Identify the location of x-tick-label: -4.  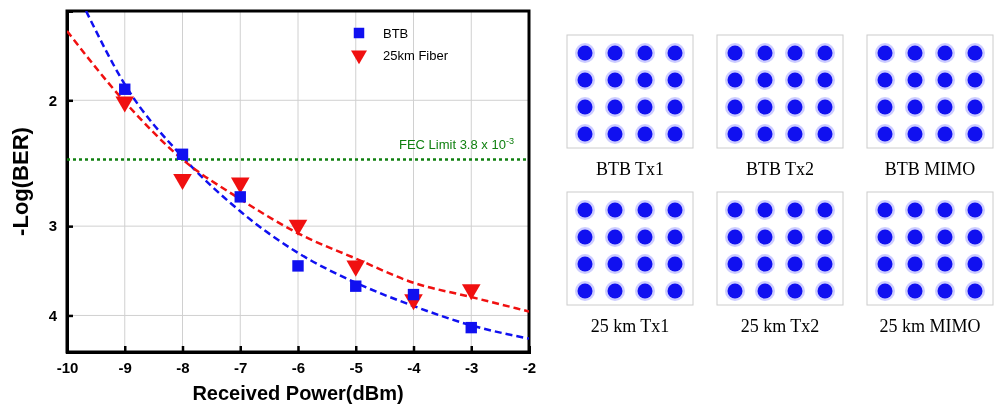
(414, 367).